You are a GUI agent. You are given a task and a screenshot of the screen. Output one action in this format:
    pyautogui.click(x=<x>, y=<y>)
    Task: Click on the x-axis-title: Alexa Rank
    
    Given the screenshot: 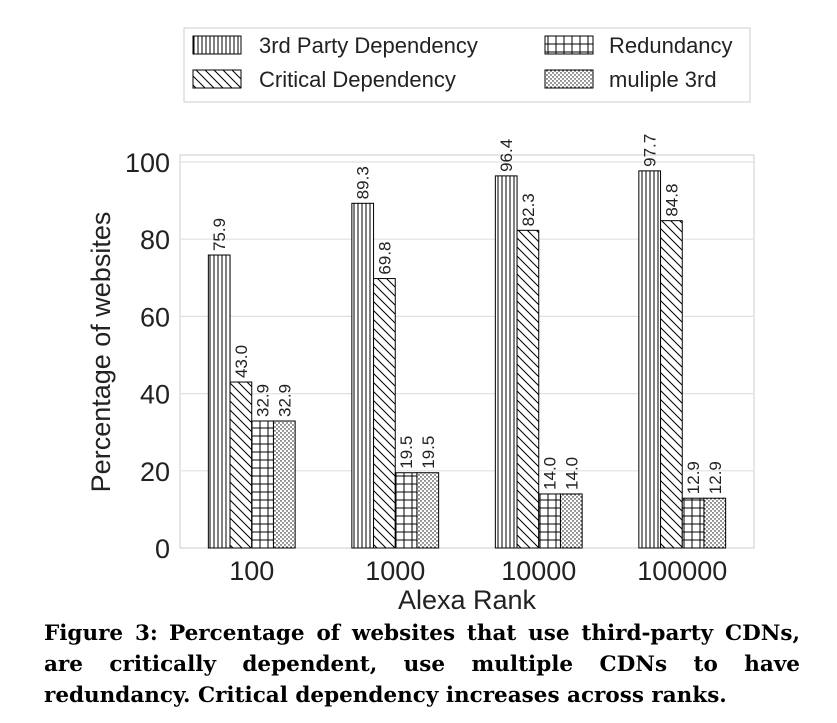 What is the action you would take?
    pyautogui.click(x=467, y=600)
    